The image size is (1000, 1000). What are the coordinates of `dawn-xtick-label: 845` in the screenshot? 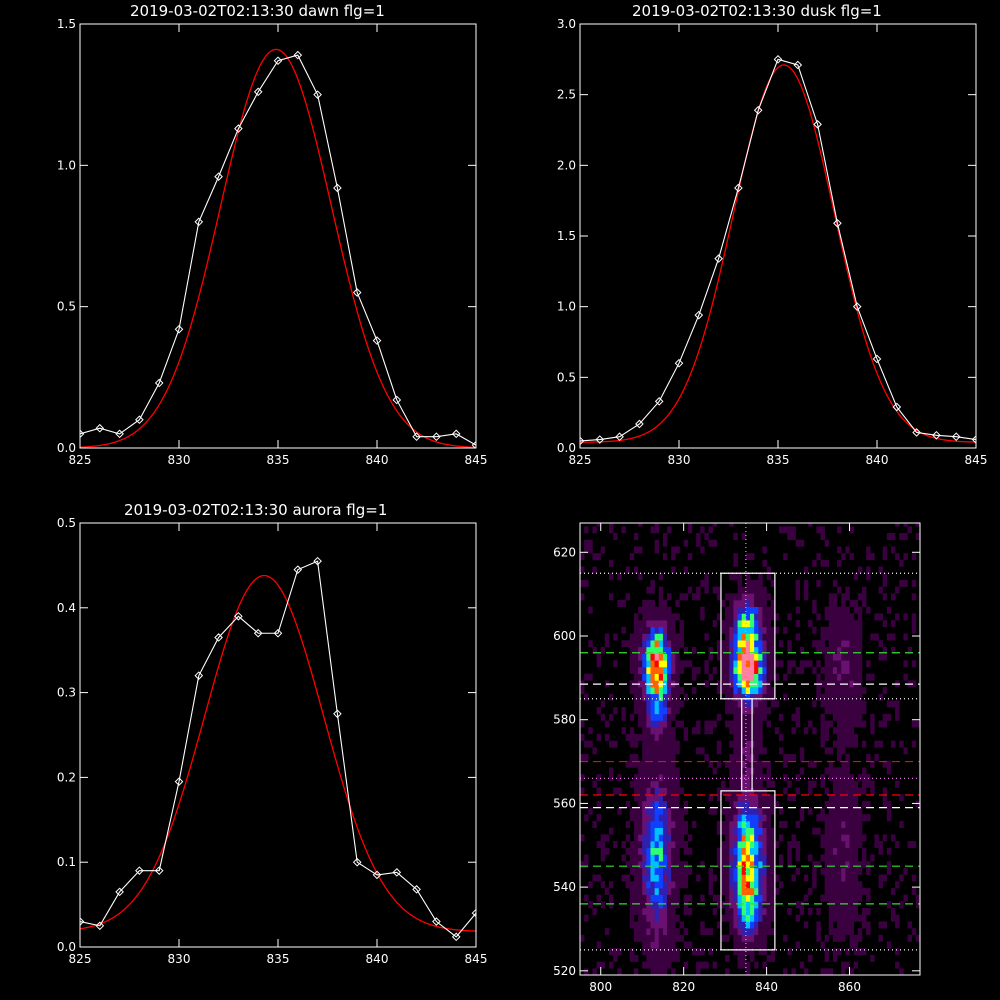 It's located at (476, 460).